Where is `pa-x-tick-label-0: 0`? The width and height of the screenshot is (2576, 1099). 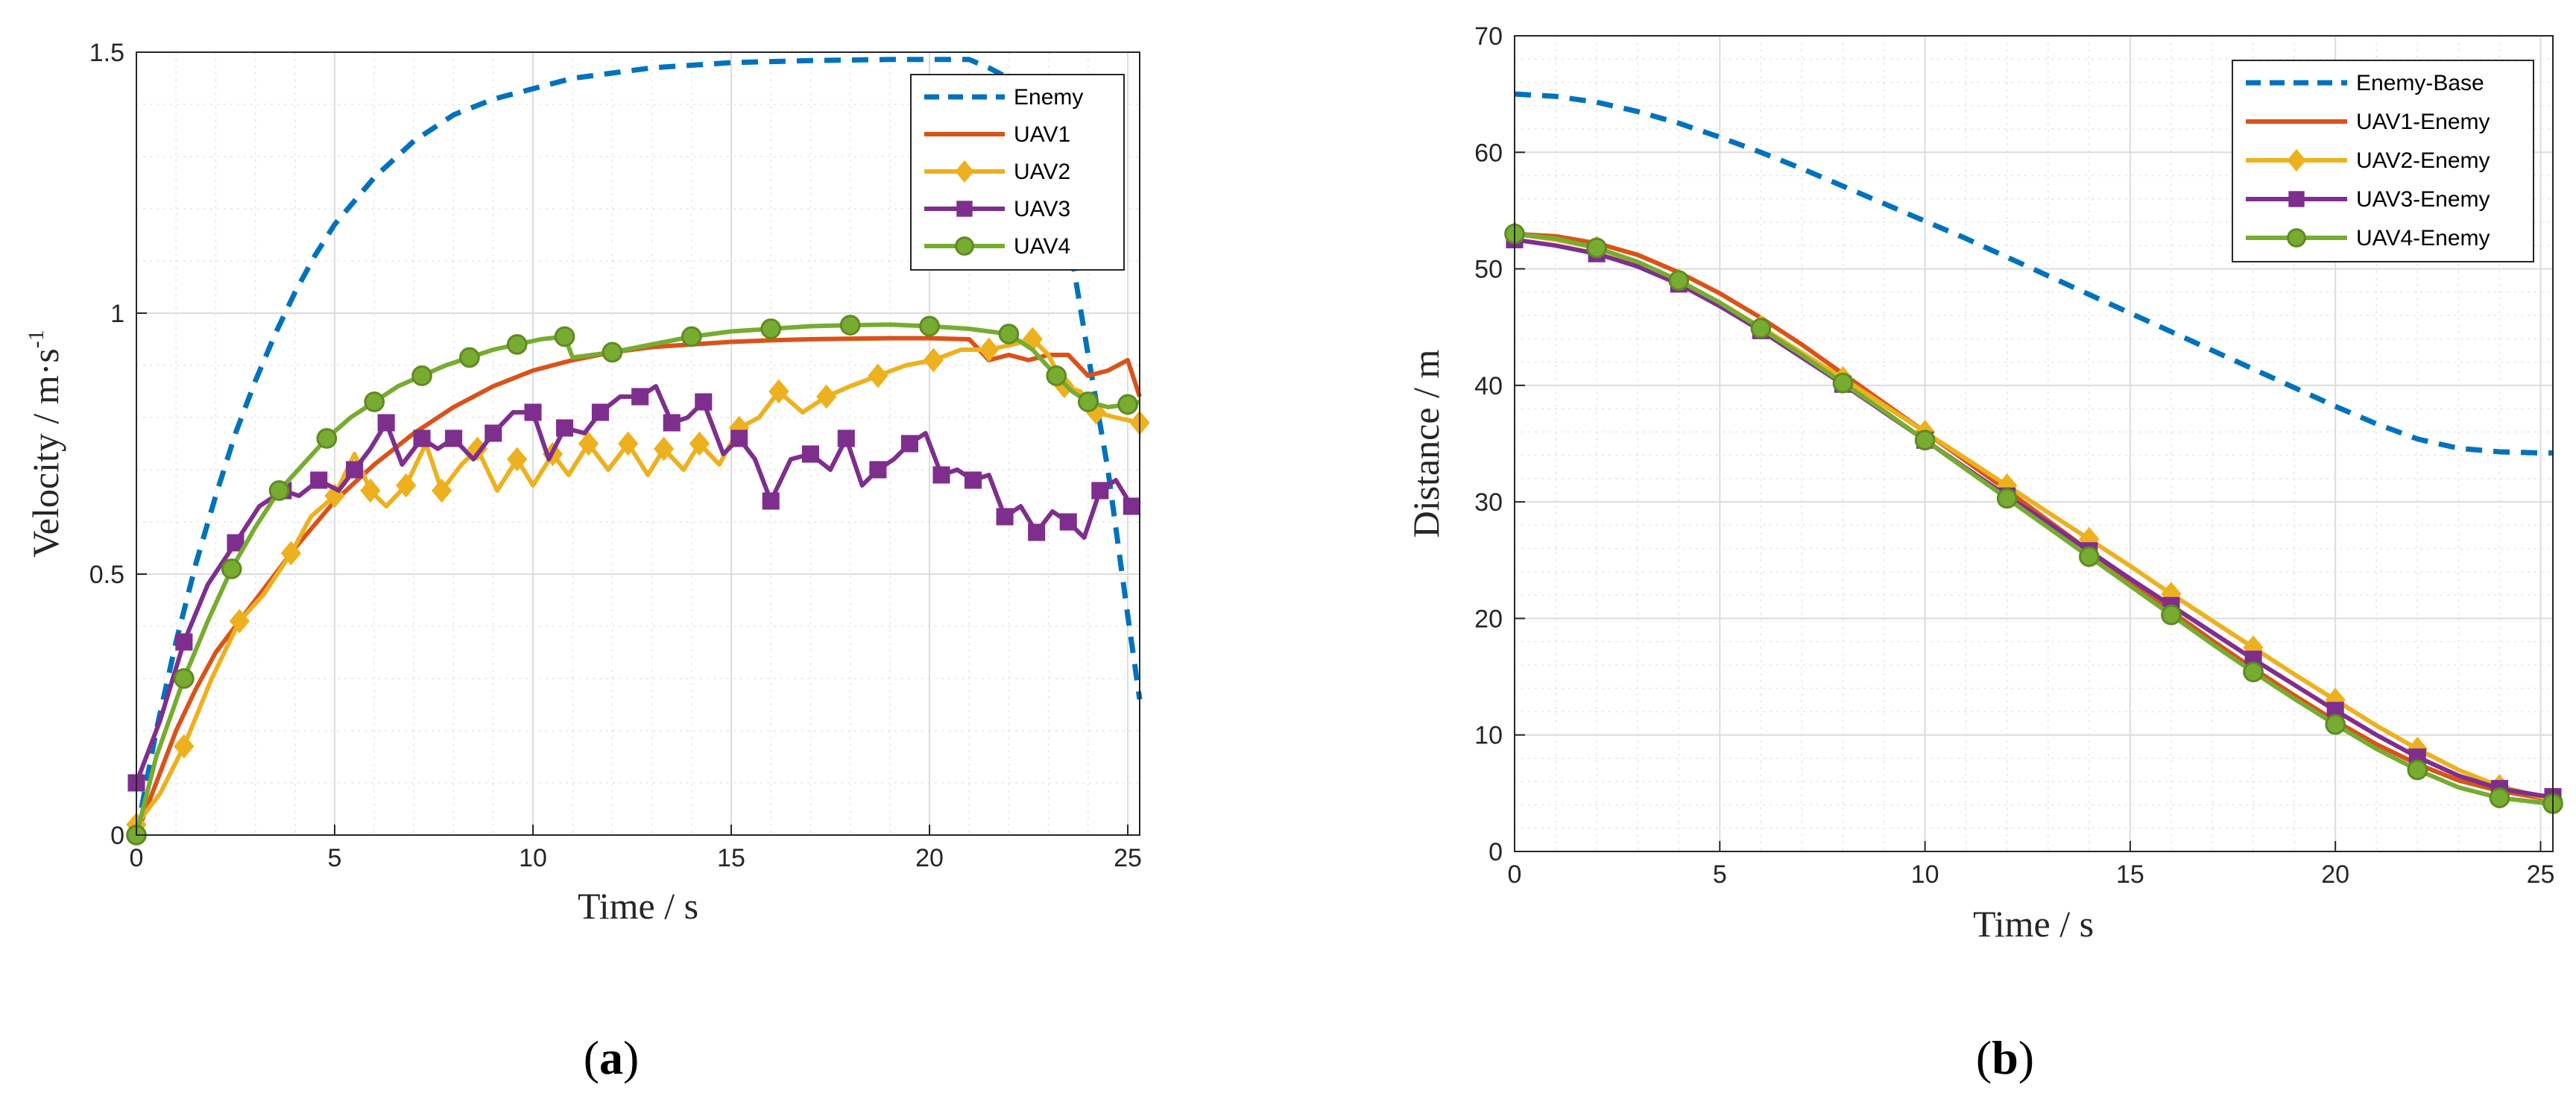 pa-x-tick-label-0: 0 is located at coordinates (137, 858).